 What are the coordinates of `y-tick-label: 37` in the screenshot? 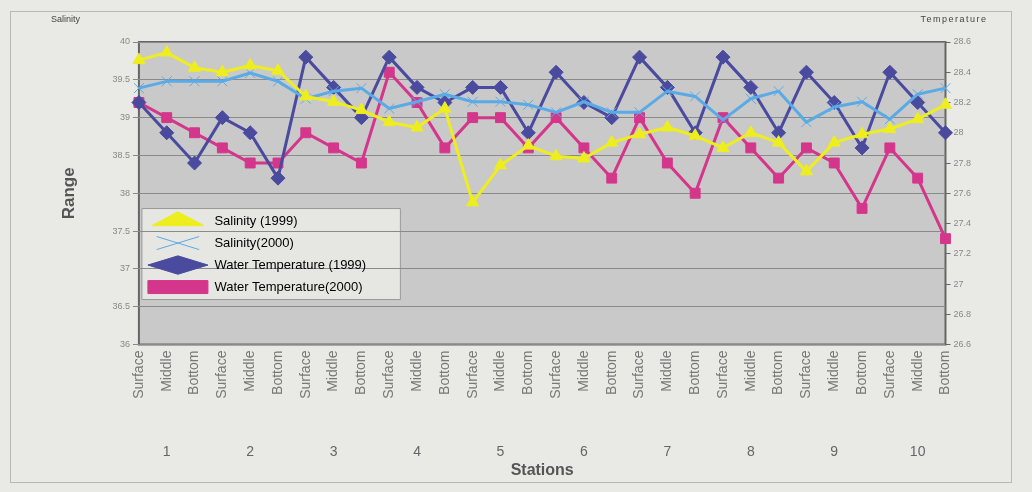 It's located at (124, 268).